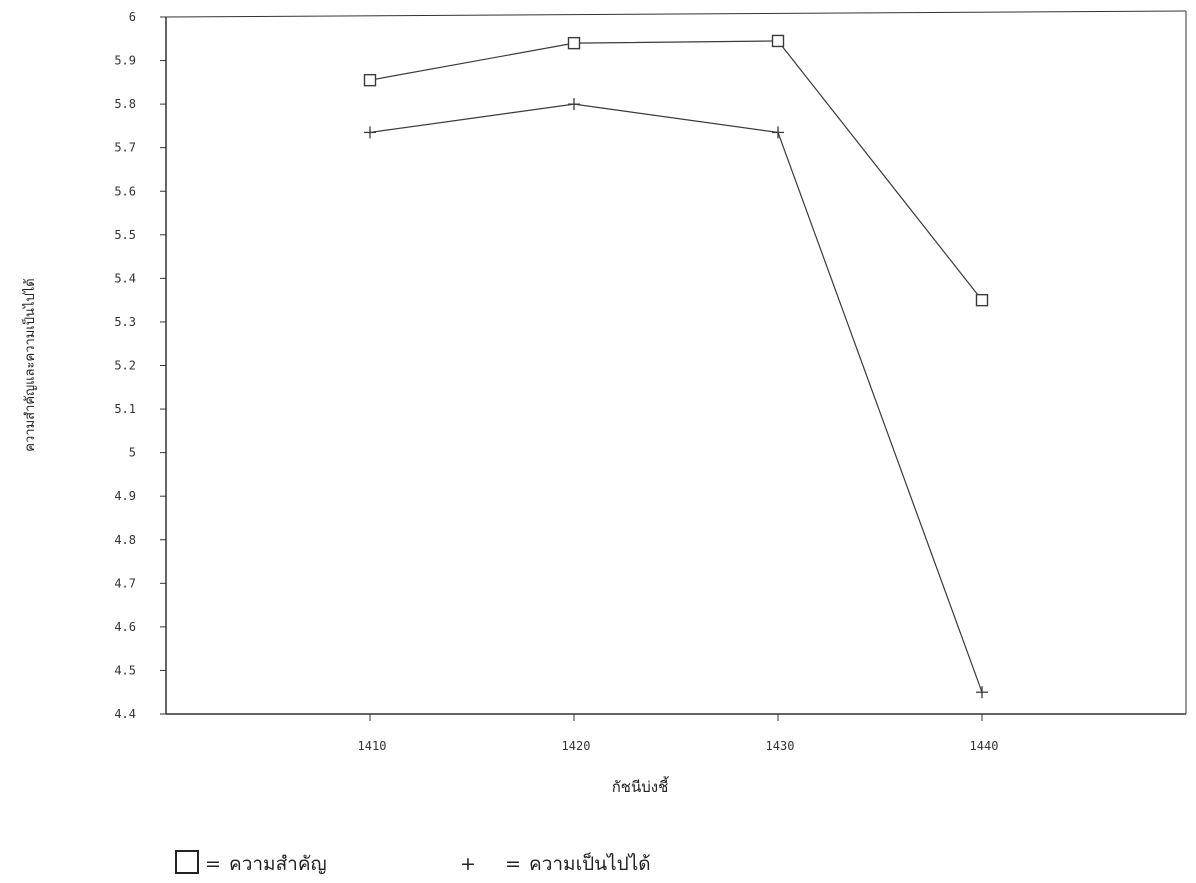 Image resolution: width=1196 pixels, height=883 pixels. What do you see at coordinates (125, 540) in the screenshot?
I see `y-tick-label: 4.8` at bounding box center [125, 540].